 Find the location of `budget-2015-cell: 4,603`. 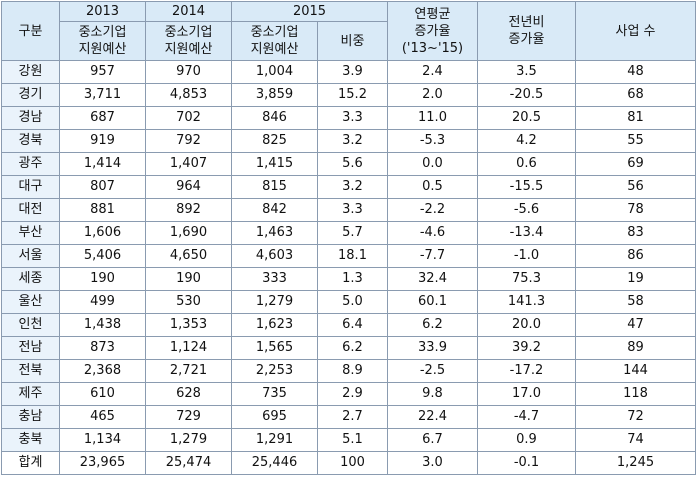

budget-2015-cell: 4,603 is located at coordinates (274, 256).